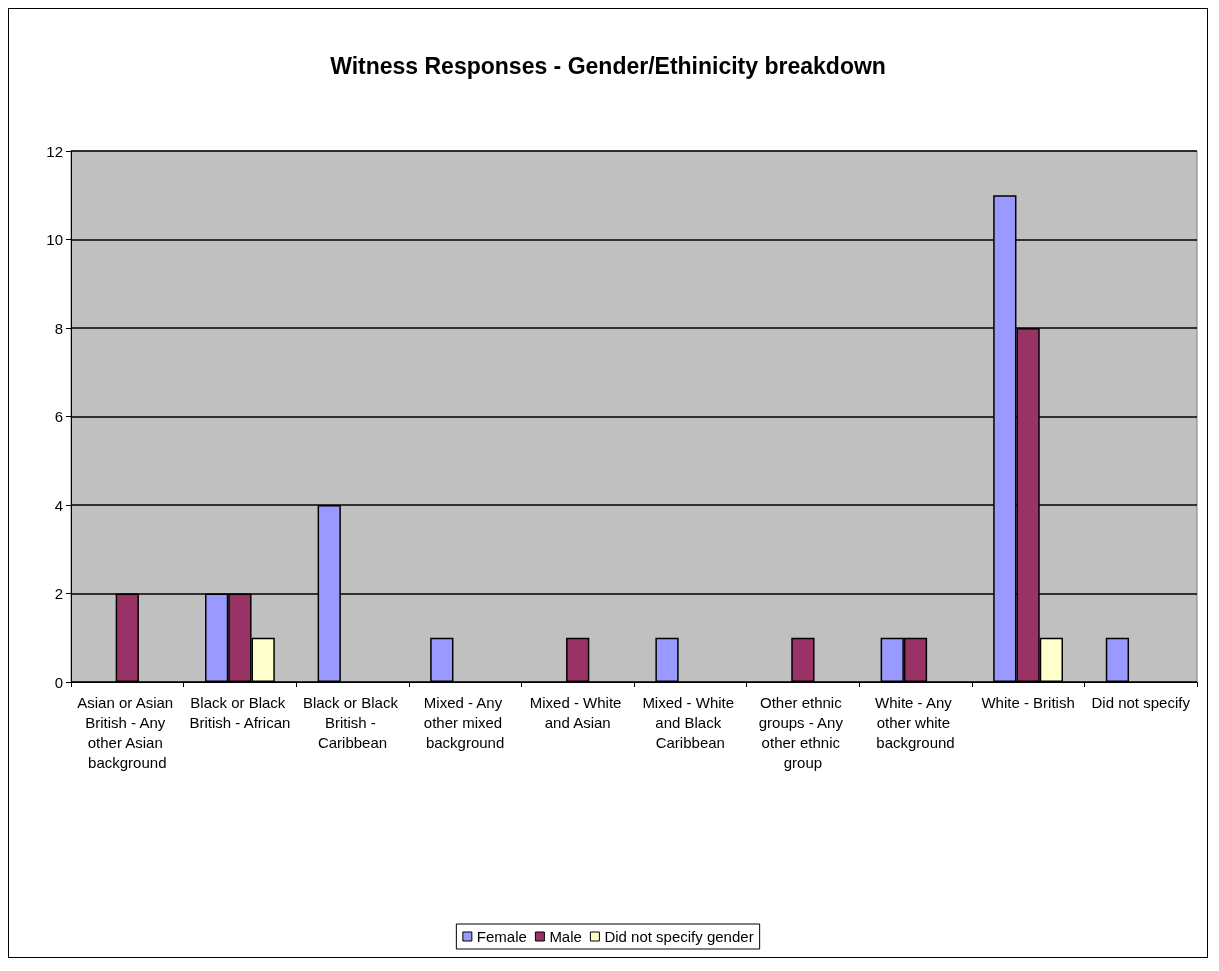 Image resolution: width=1219 pixels, height=971 pixels. I want to click on x-tick-label: White - Any other white background, so click(915, 722).